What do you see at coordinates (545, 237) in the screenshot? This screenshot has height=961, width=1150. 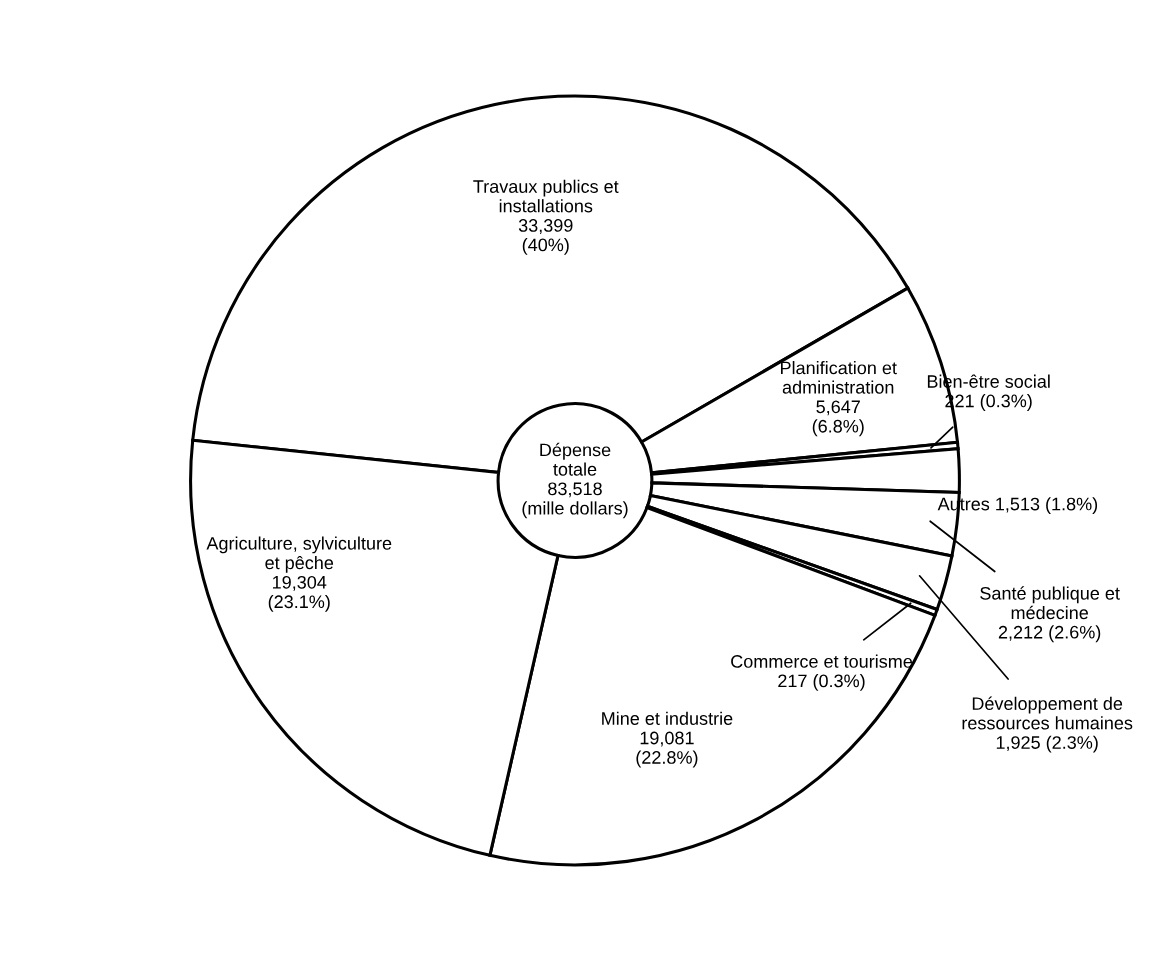 I see `data-label: 33,399 (40%)` at bounding box center [545, 237].